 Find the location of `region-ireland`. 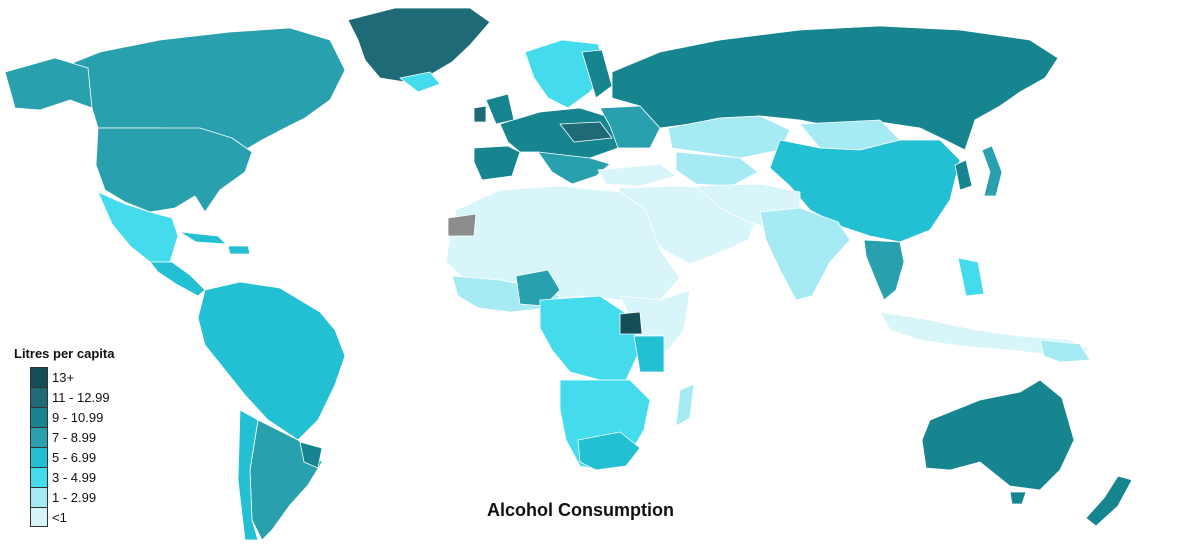

region-ireland is located at coordinates (480, 114).